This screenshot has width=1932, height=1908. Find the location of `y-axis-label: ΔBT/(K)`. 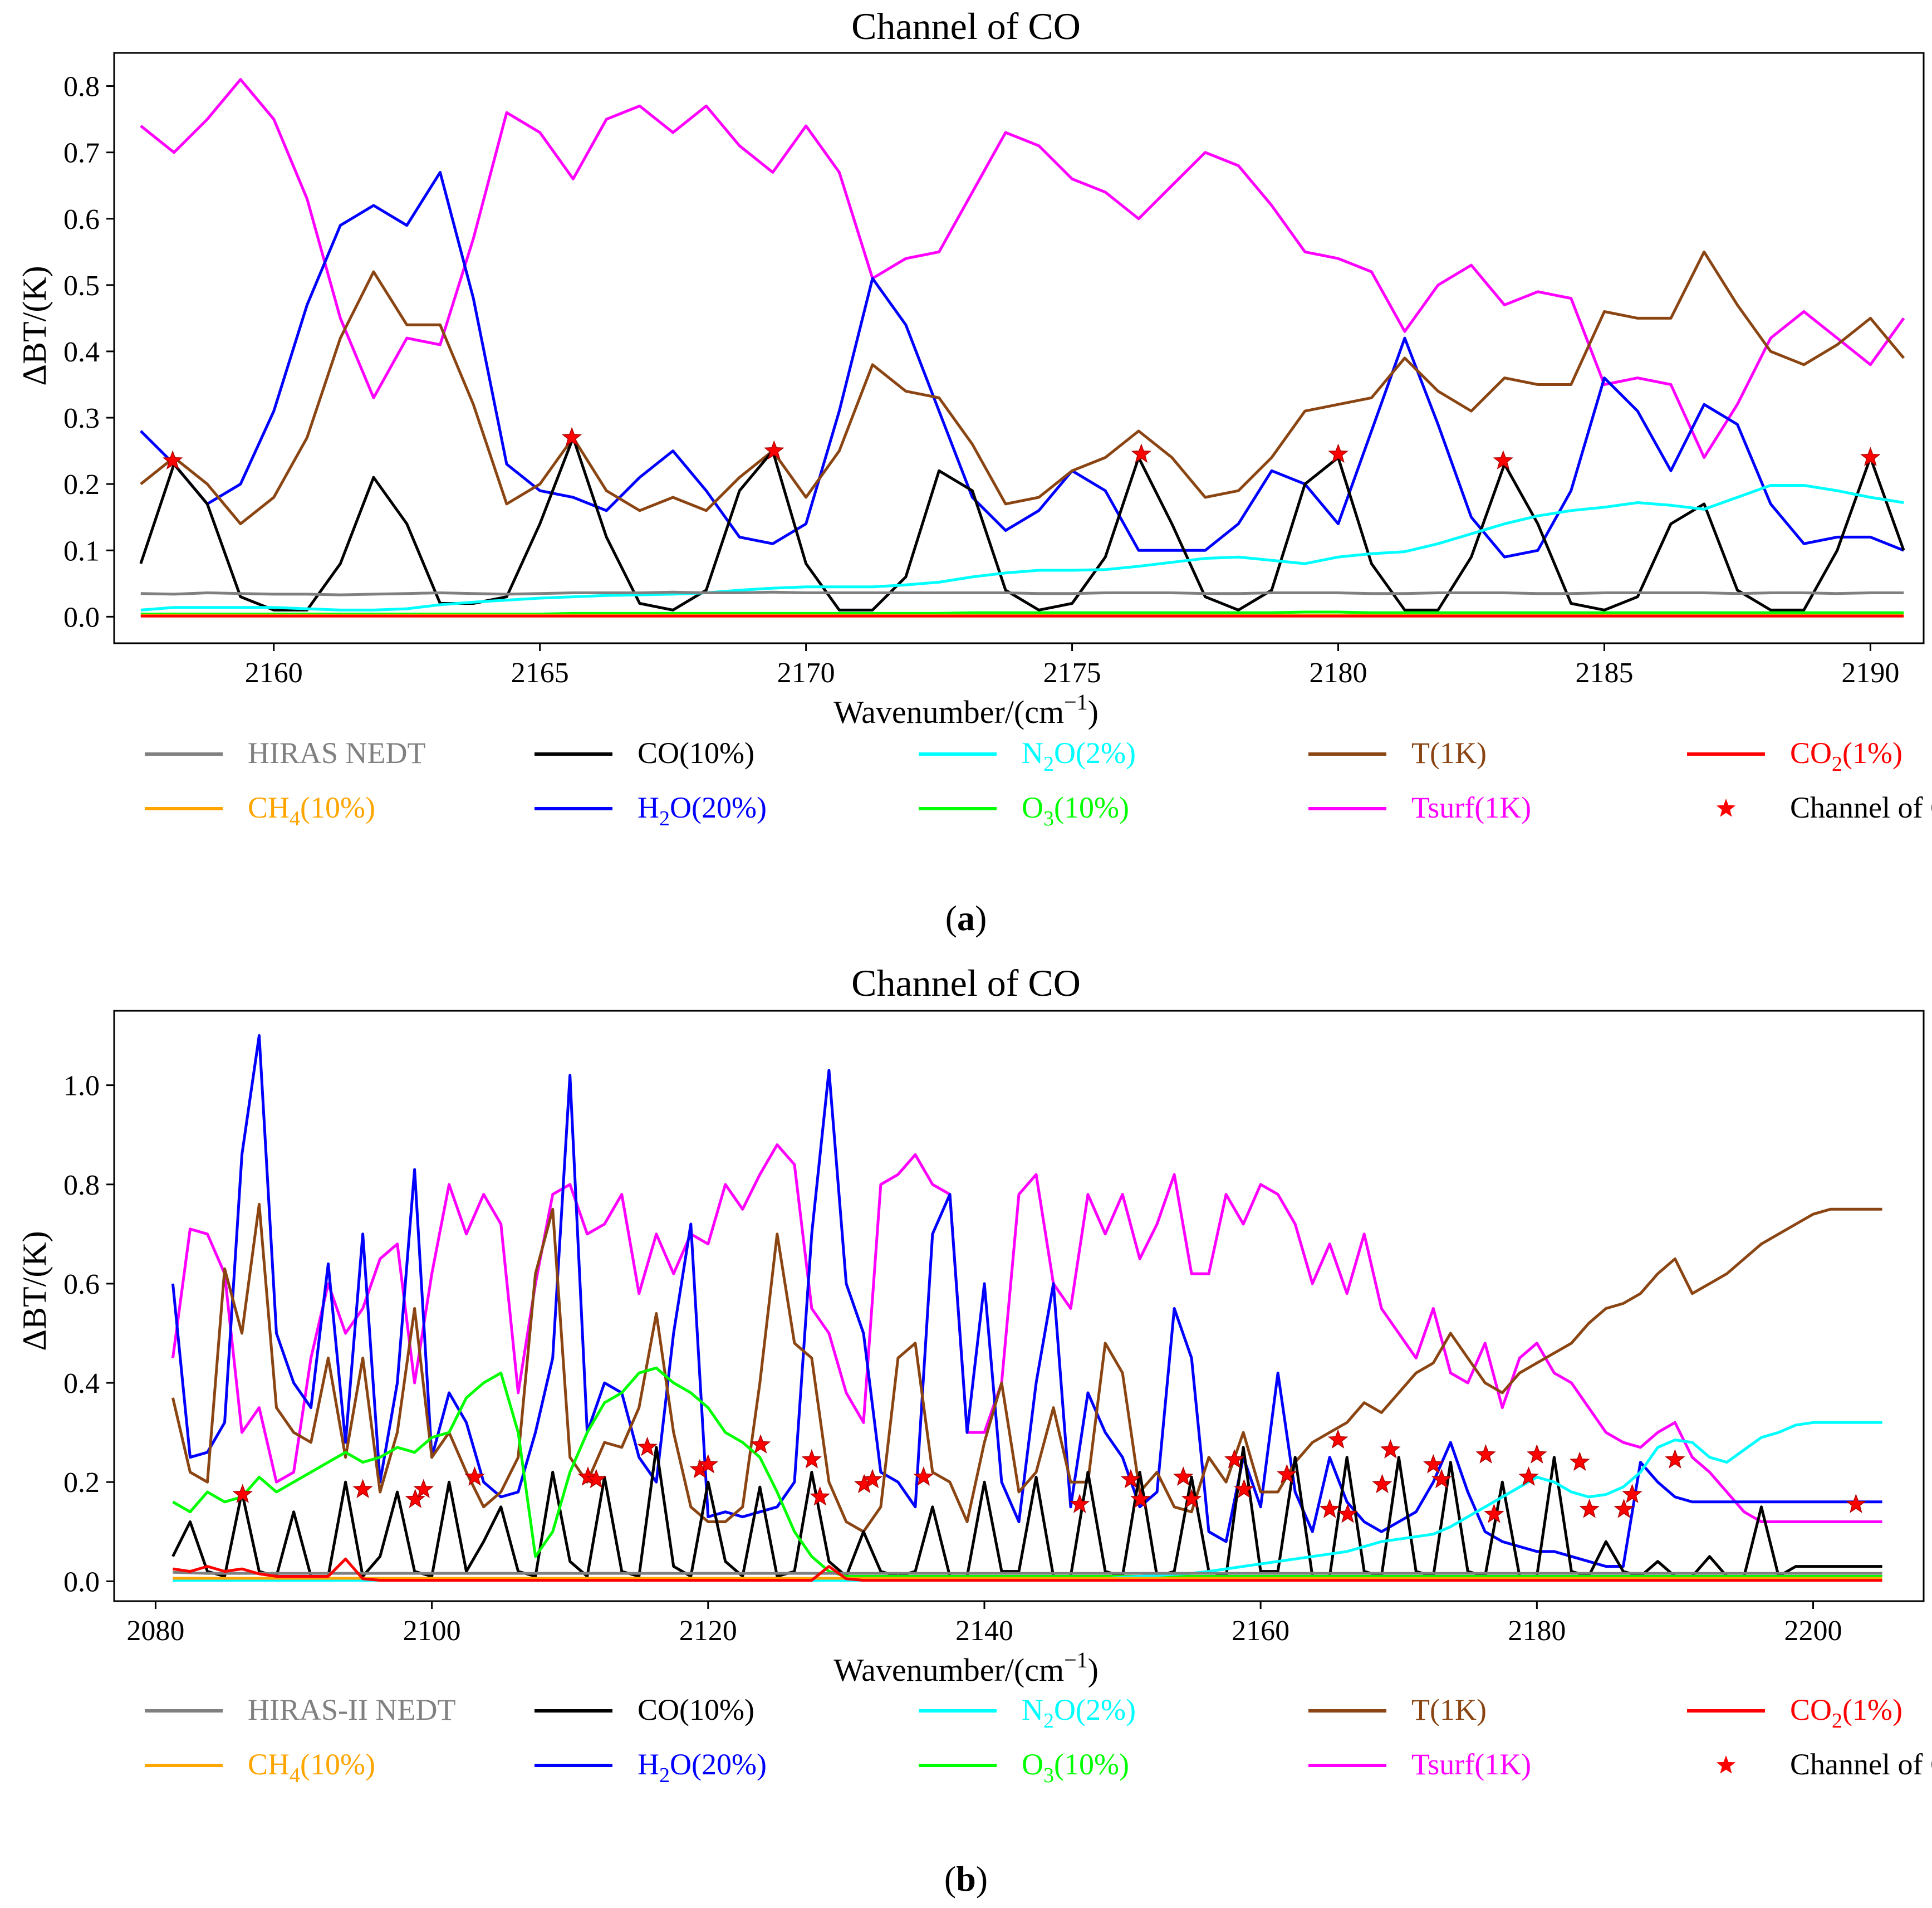

y-axis-label: ΔBT/(K) is located at coordinates (34, 326).